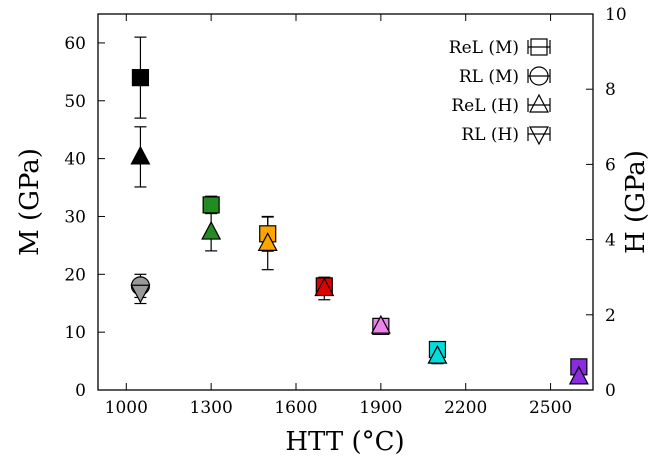 The height and width of the screenshot is (462, 655). I want to click on x-tick-label: 1000, so click(126, 408).